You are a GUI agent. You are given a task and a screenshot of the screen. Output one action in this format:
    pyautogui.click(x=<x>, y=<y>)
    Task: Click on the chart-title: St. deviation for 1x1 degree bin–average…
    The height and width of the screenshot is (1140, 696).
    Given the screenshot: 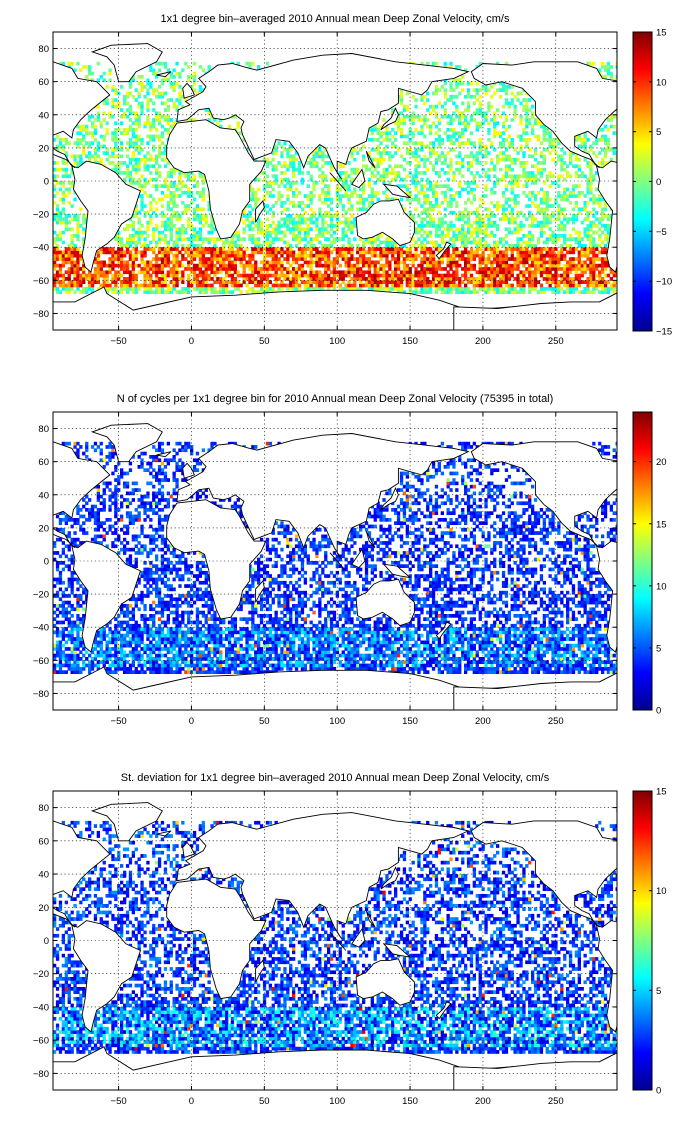 What is the action you would take?
    pyautogui.click(x=335, y=778)
    